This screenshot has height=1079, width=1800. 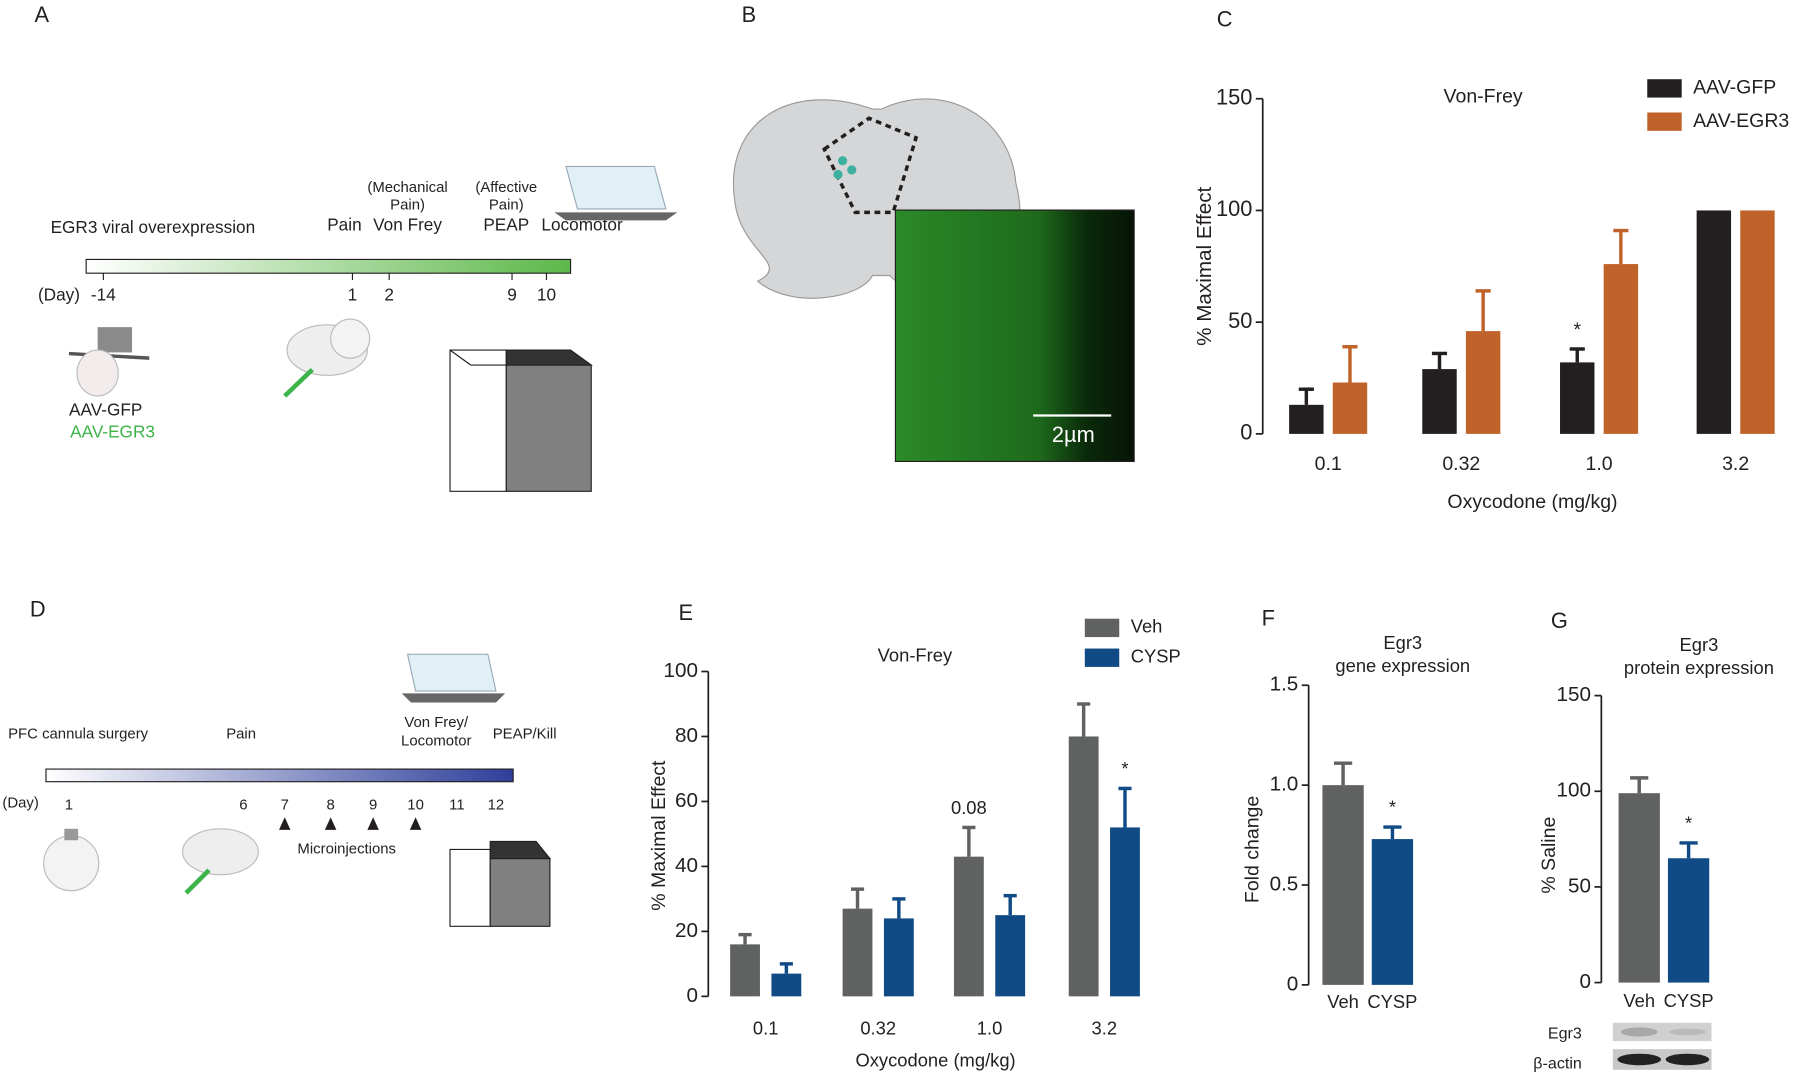 I want to click on vector-label: AAV-EGR3, so click(x=112, y=431).